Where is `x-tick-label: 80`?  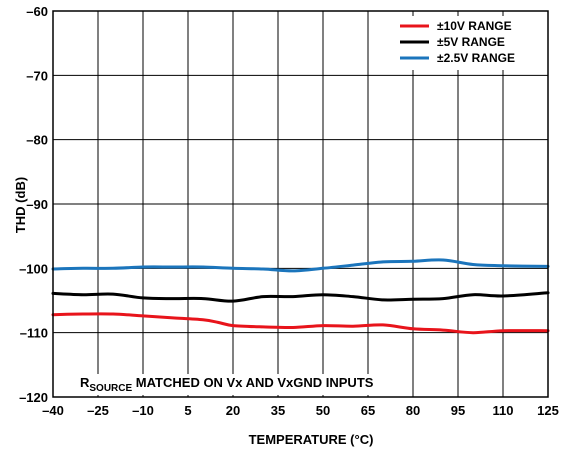 x-tick-label: 80 is located at coordinates (413, 410).